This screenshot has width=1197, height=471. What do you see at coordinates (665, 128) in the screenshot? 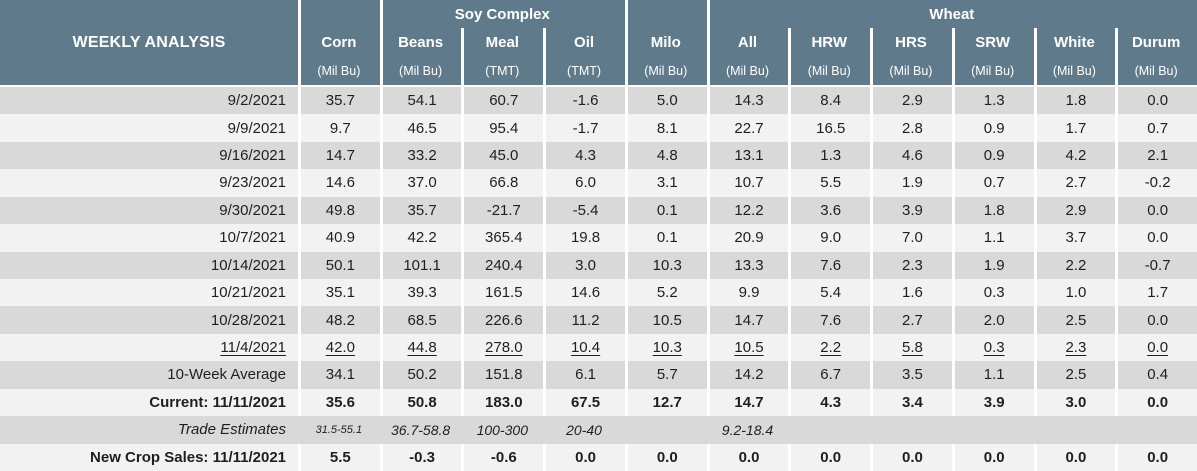
I see `table-cell: 8.1` at bounding box center [665, 128].